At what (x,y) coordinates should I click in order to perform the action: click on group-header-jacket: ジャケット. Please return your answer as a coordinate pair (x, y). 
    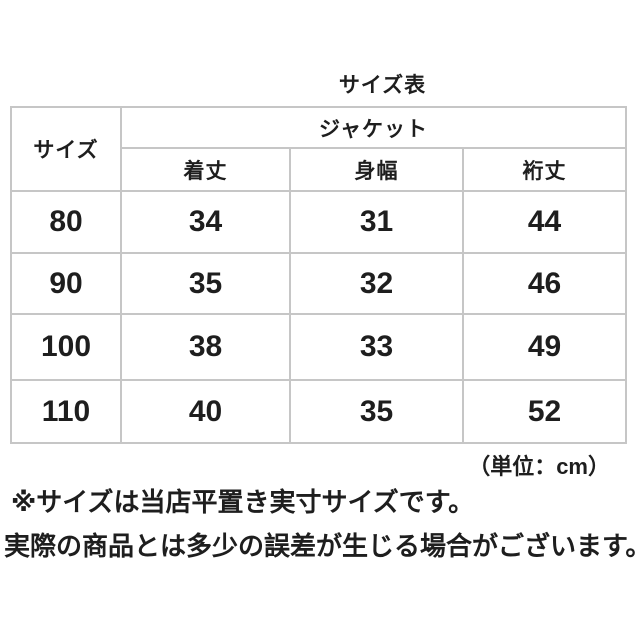
    Looking at the image, I should click on (373, 127).